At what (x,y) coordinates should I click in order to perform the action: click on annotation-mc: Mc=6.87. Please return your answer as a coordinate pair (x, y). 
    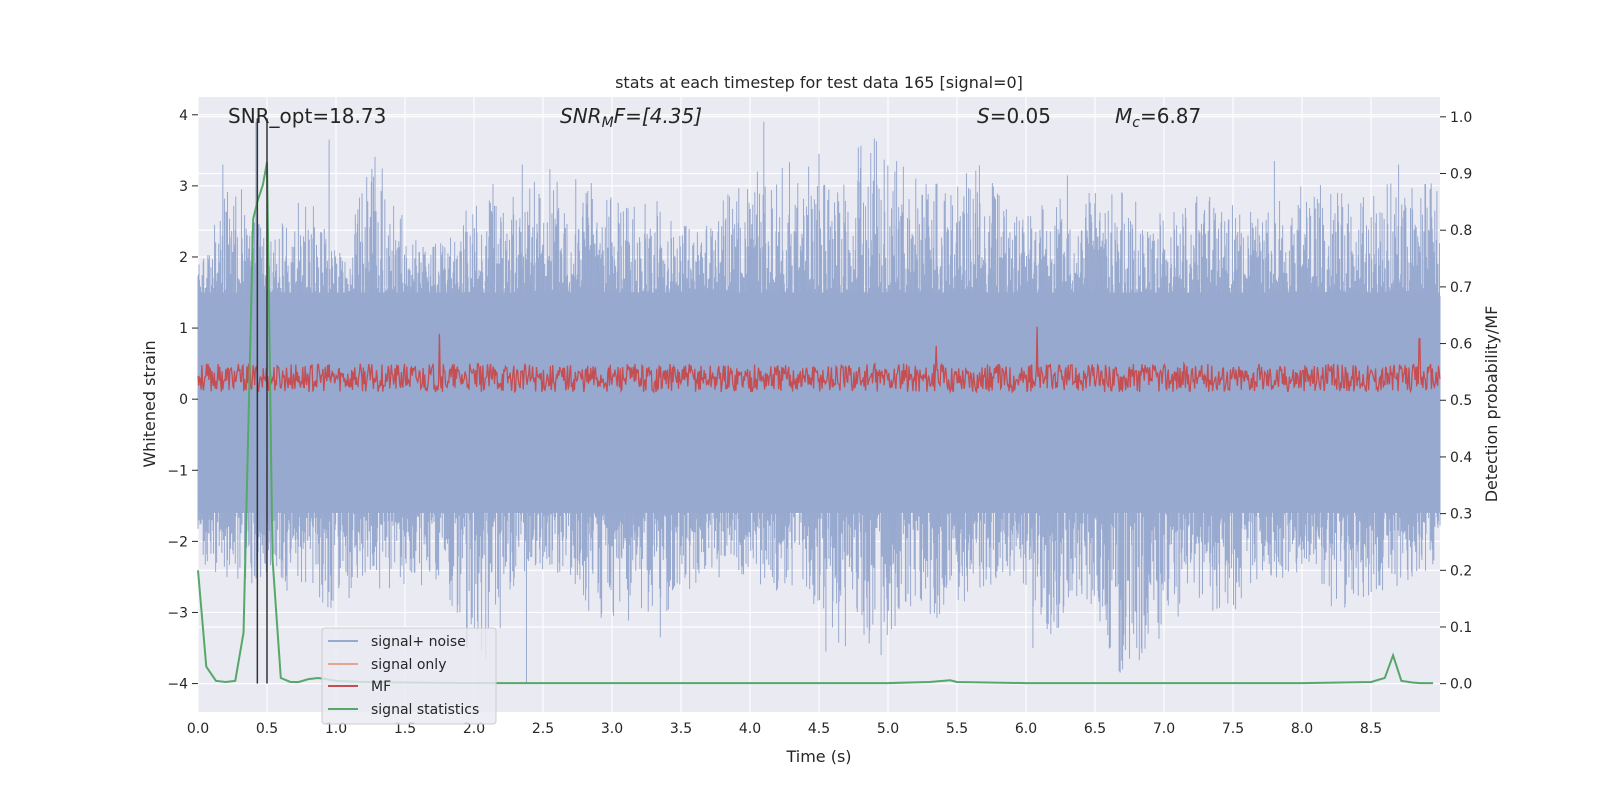
    Looking at the image, I should click on (1158, 117).